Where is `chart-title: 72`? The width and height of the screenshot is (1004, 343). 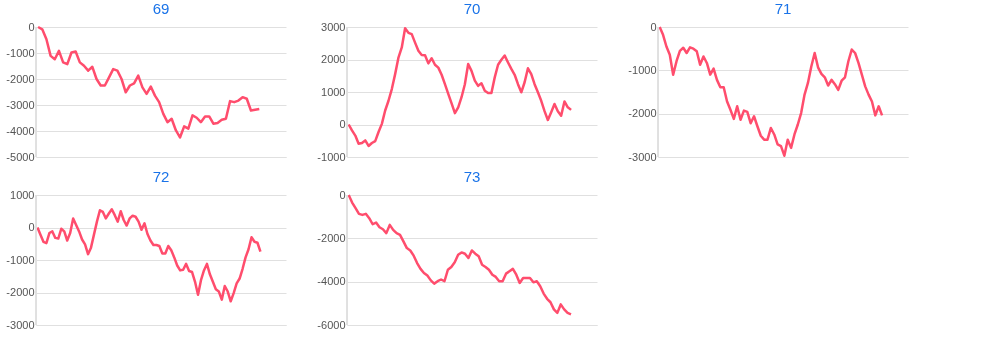 chart-title: 72 is located at coordinates (161, 176).